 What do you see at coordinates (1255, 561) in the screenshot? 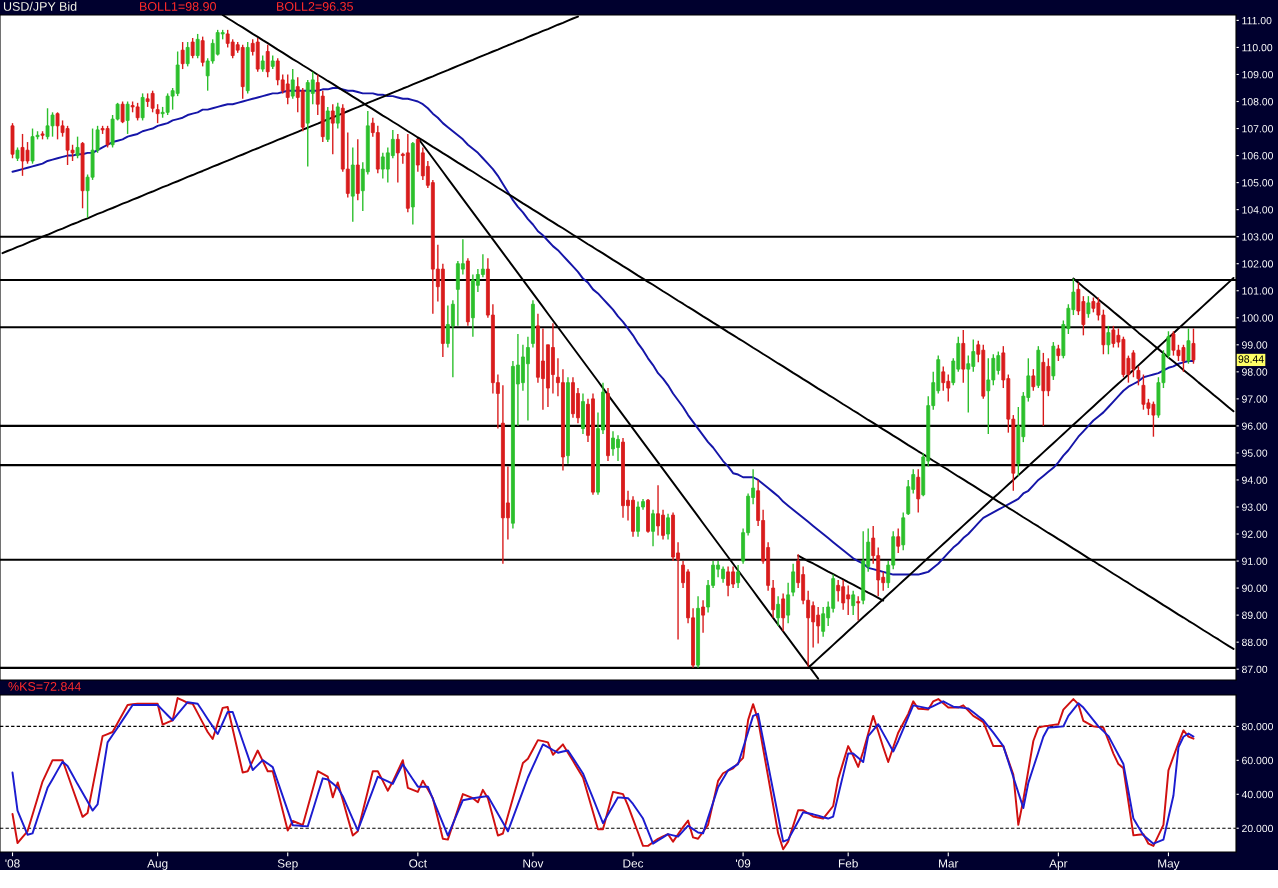
I see `y-tick-label: 91.00` at bounding box center [1255, 561].